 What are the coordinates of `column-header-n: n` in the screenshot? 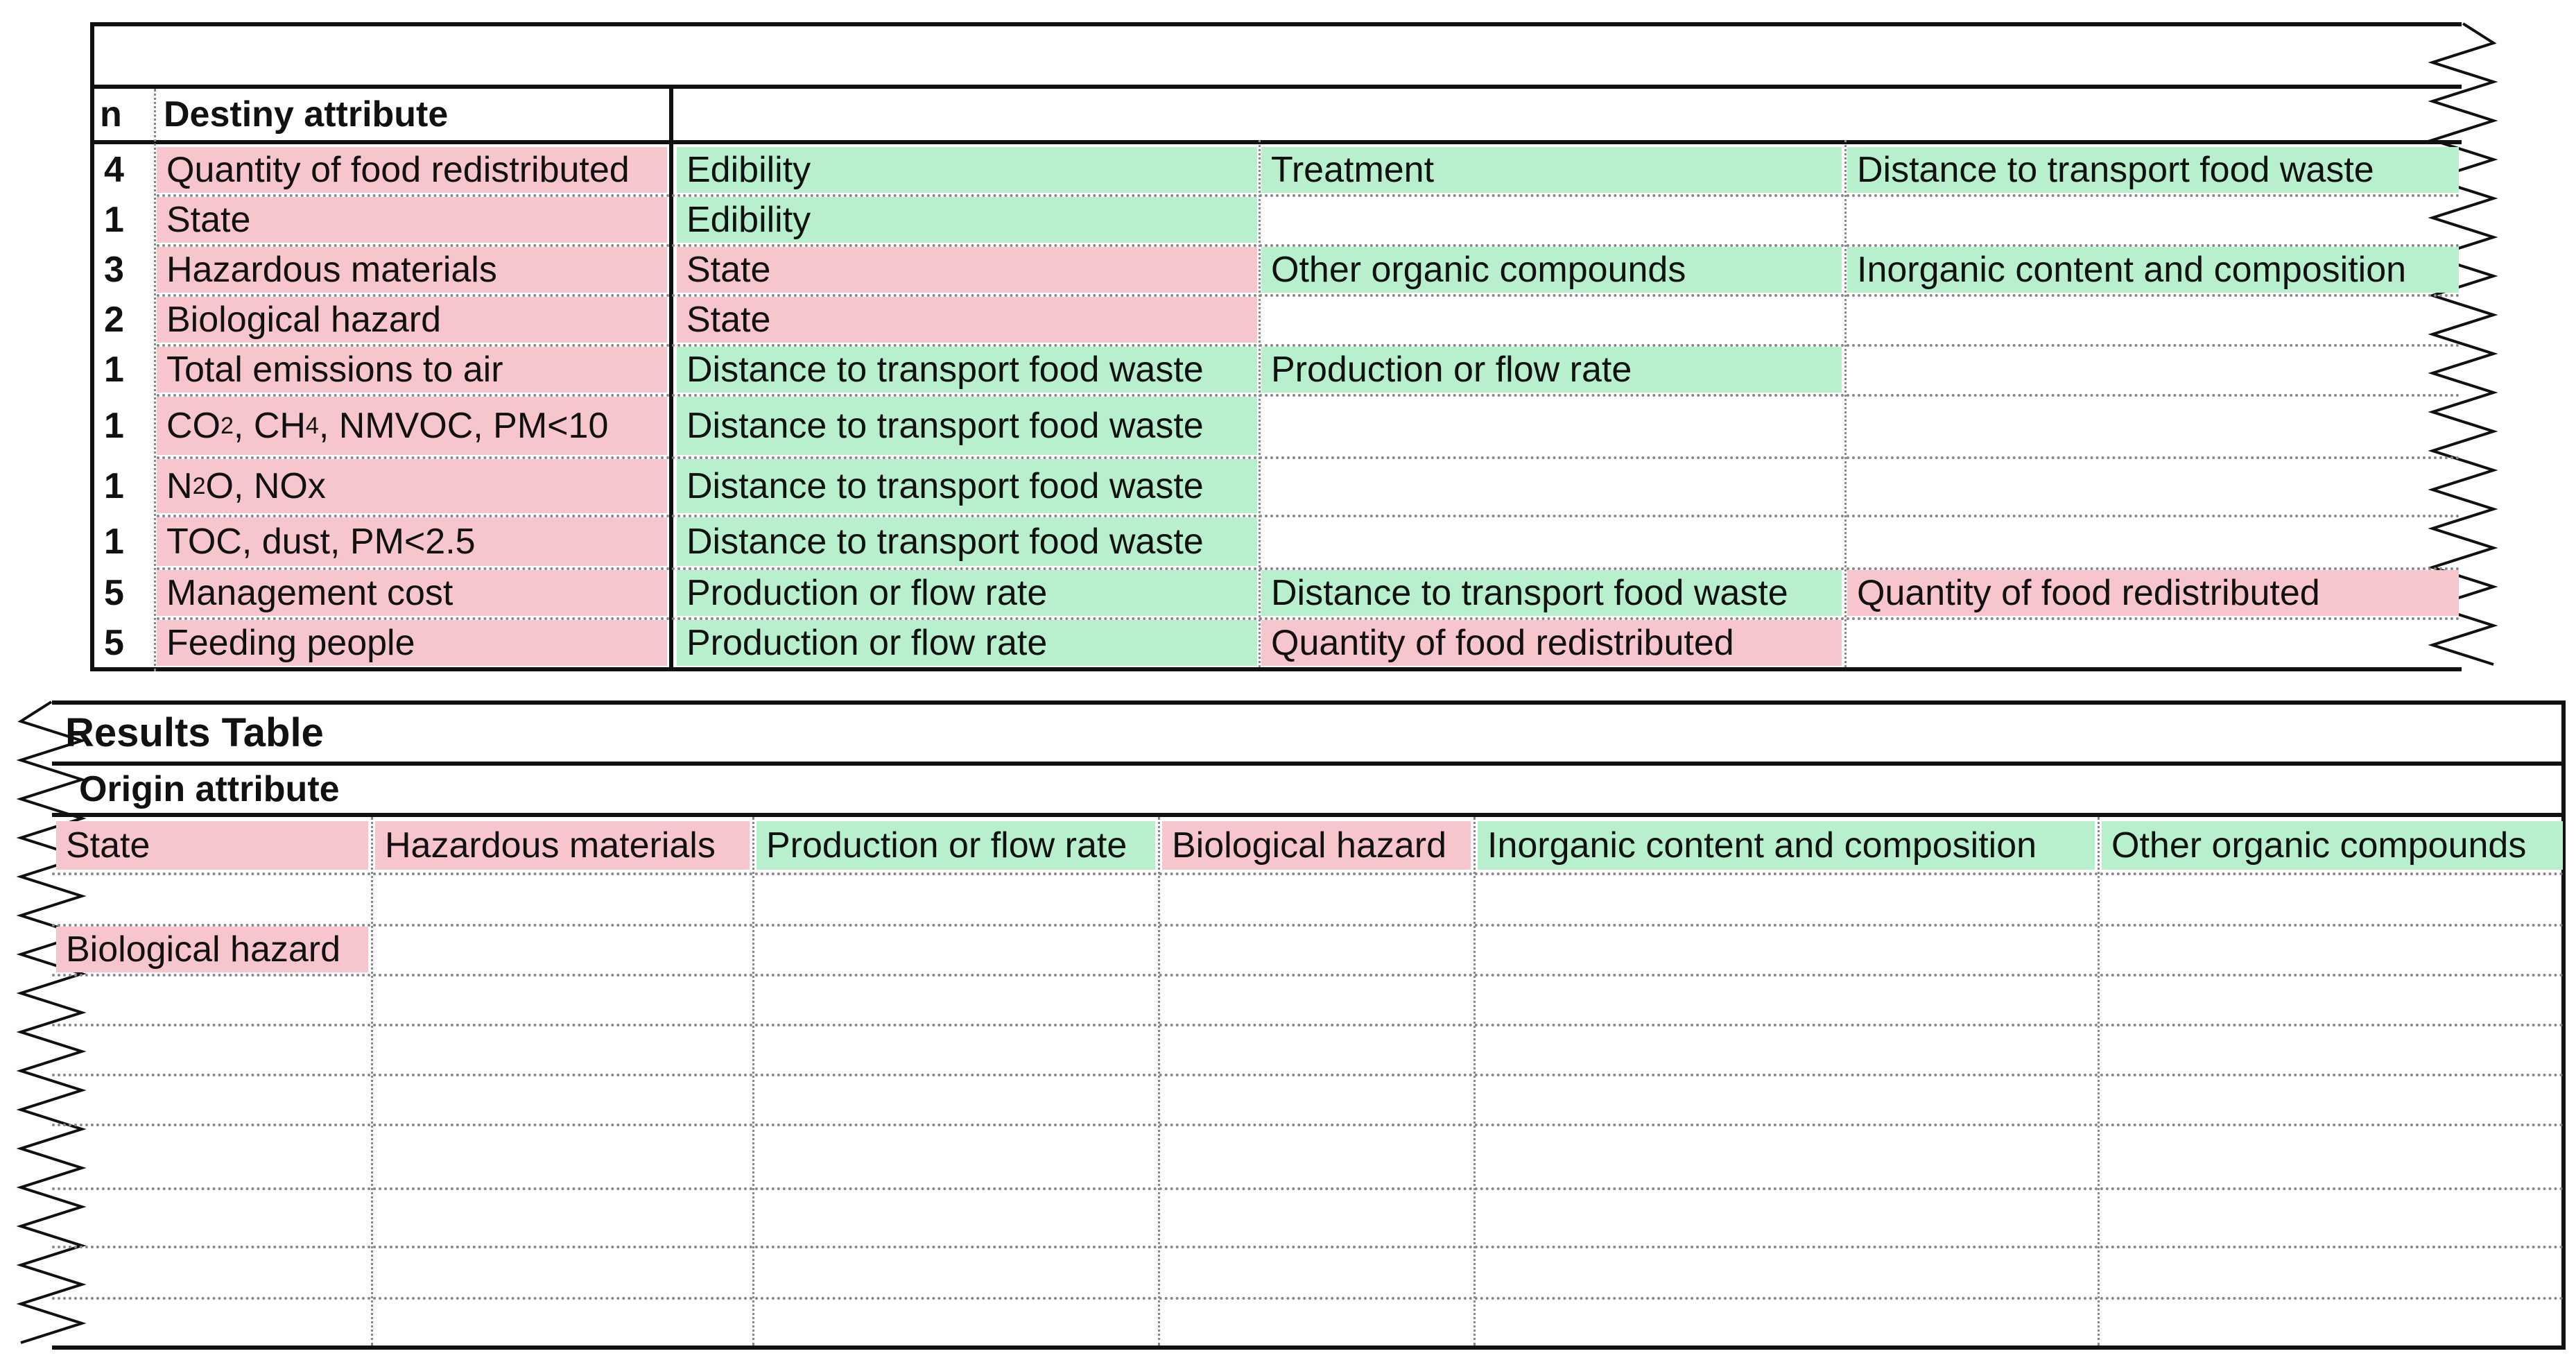 It's located at (111, 114).